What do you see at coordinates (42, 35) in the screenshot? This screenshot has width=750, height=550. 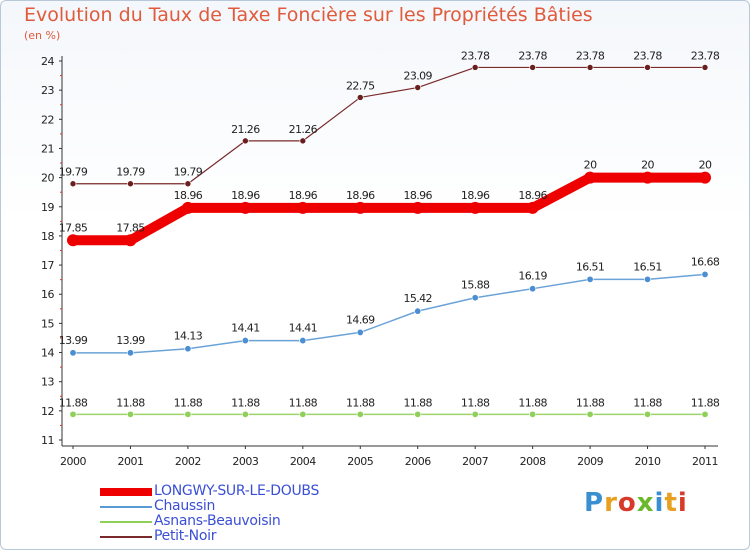 I see `unit-label: (en %)` at bounding box center [42, 35].